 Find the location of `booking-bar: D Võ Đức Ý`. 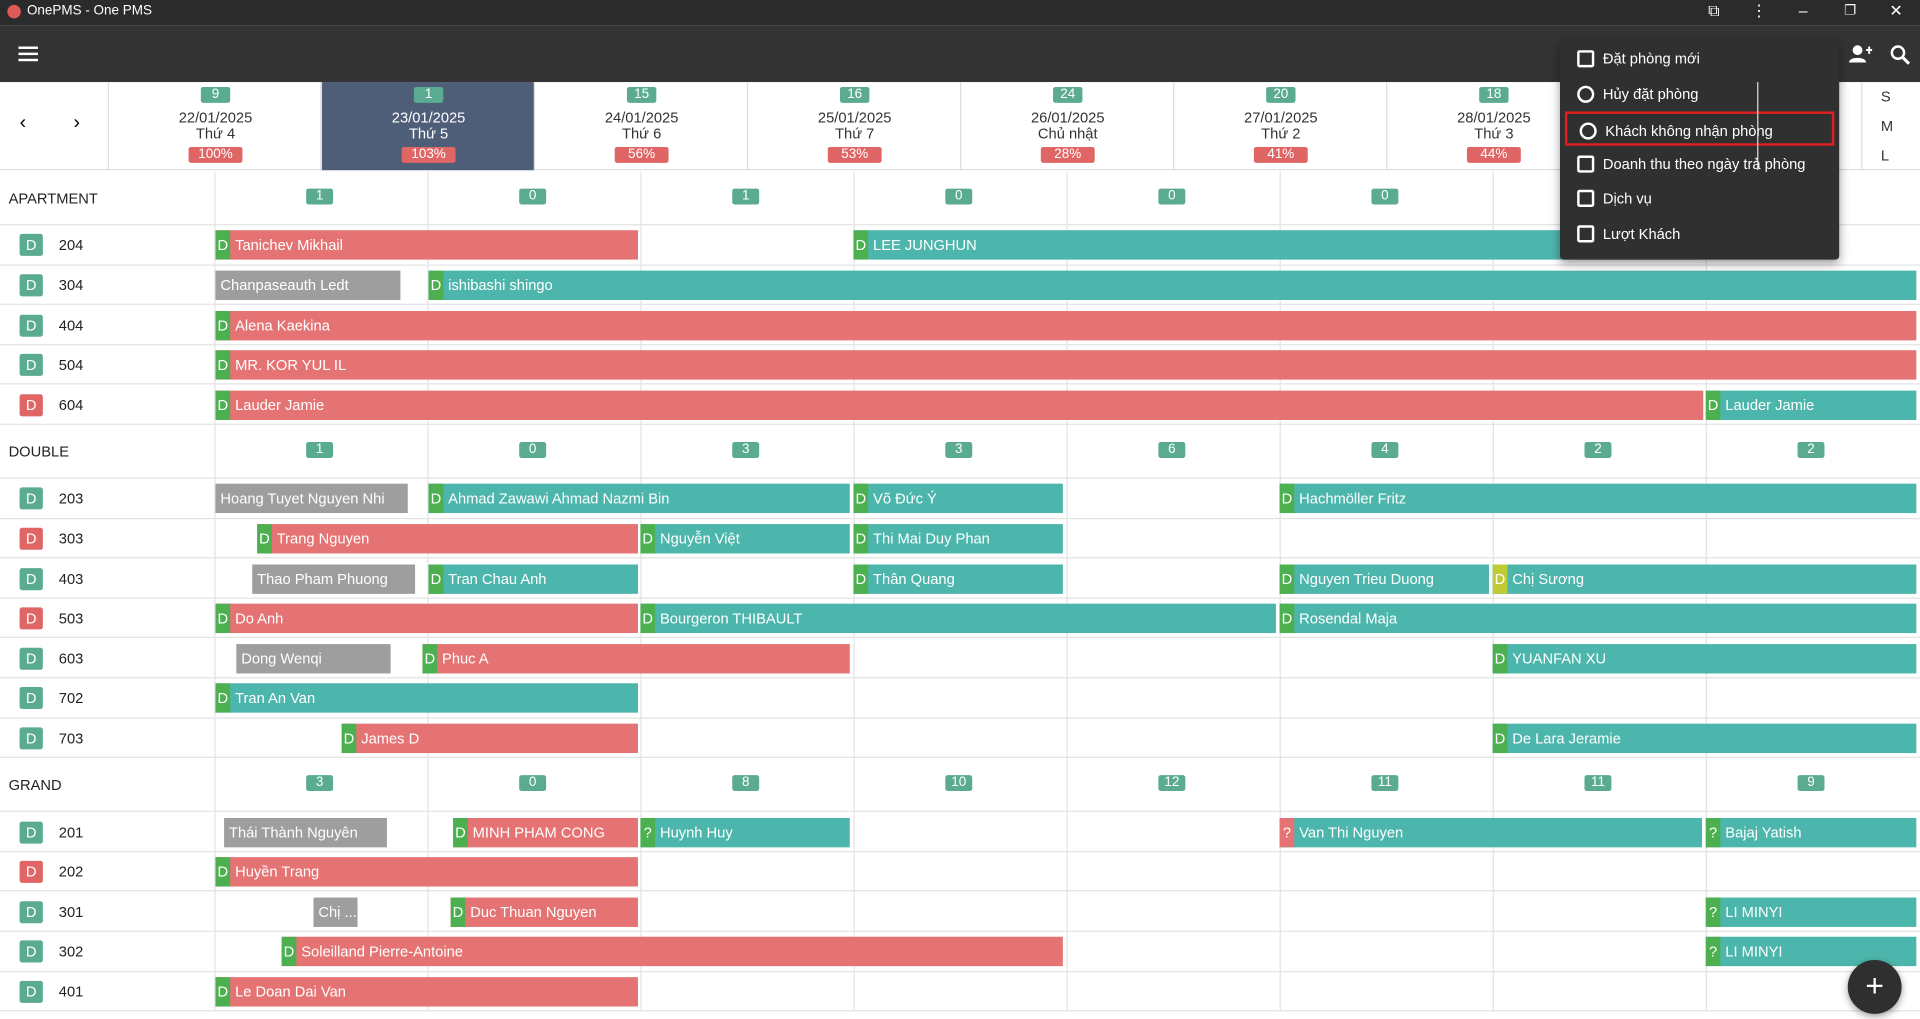

booking-bar: D Võ Đức Ý is located at coordinates (958, 499).